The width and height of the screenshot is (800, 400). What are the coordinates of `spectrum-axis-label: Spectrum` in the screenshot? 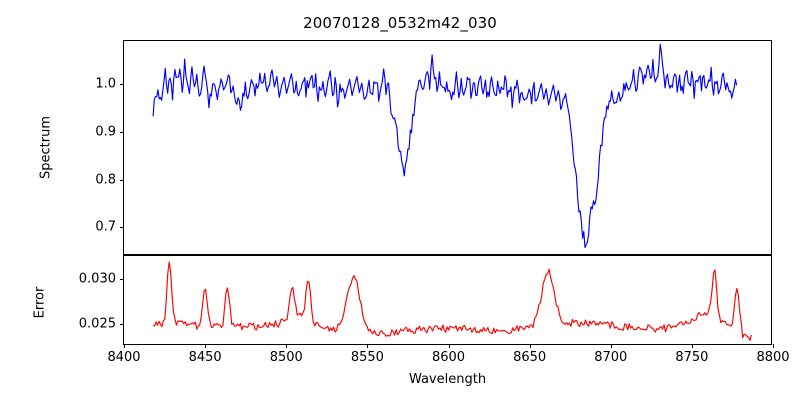 It's located at (46, 147).